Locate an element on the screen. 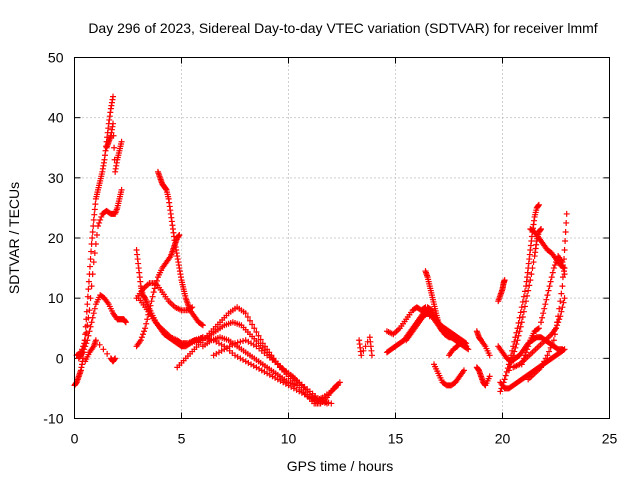  x-tick-label: 20 is located at coordinates (503, 439).